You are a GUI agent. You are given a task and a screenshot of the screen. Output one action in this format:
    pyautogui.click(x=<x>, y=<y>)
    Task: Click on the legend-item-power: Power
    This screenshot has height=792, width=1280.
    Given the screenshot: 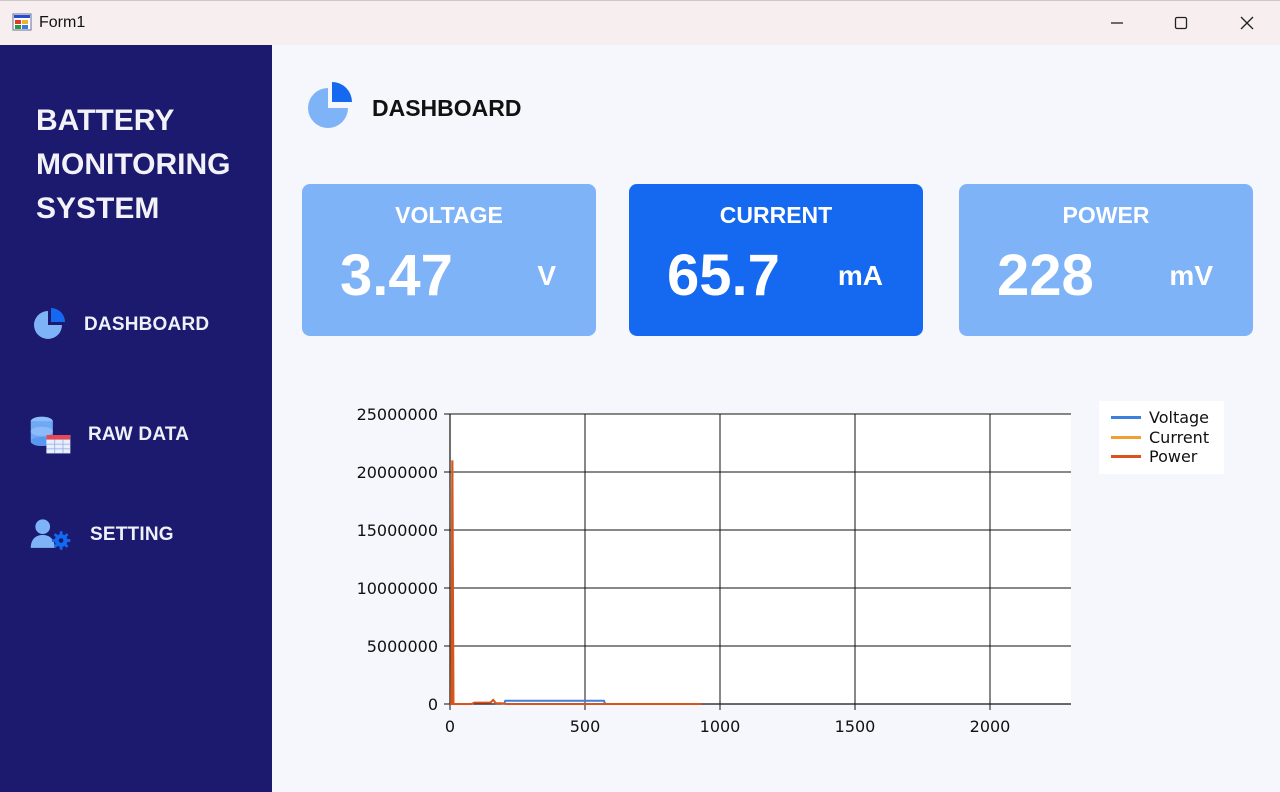 What is the action you would take?
    pyautogui.click(x=1154, y=456)
    